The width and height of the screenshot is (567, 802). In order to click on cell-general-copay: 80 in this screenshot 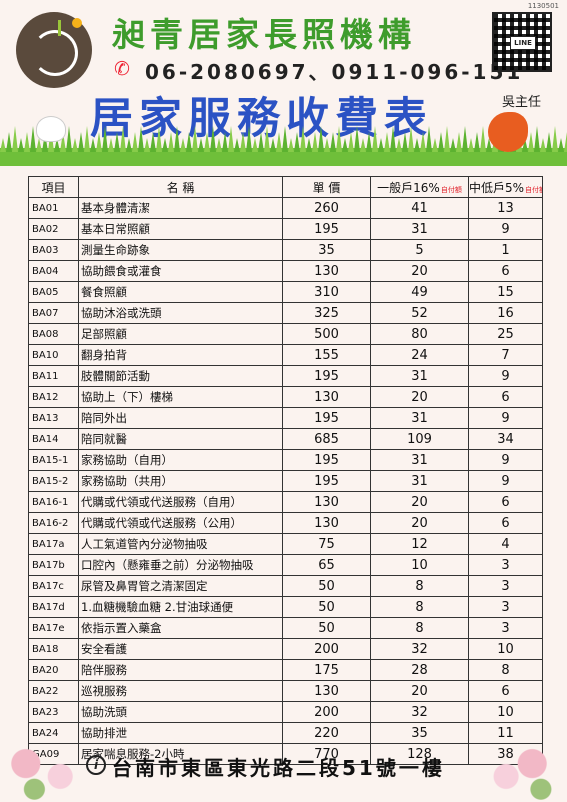, I will do `click(419, 334)`.